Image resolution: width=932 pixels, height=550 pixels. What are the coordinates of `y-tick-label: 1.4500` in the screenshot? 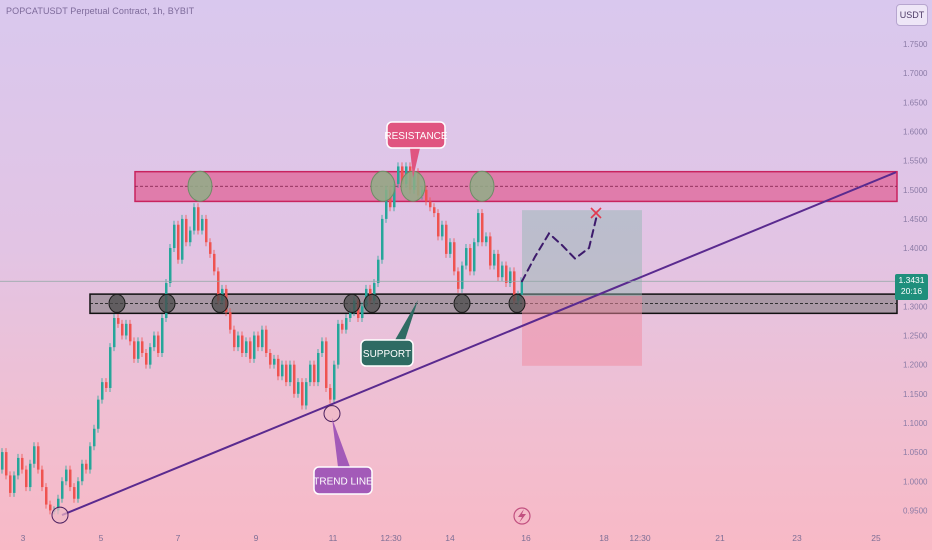 It's located at (915, 219).